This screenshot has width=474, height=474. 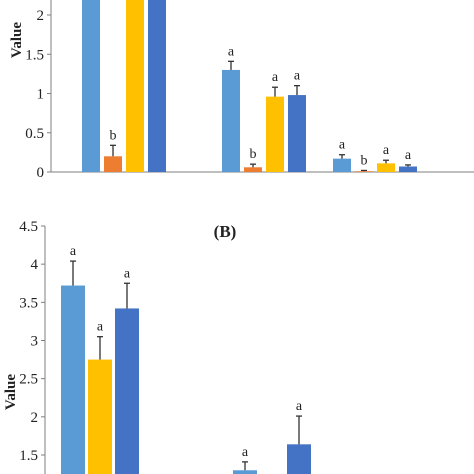 What do you see at coordinates (28, 227) in the screenshot?
I see `y-tick-label: 4.5` at bounding box center [28, 227].